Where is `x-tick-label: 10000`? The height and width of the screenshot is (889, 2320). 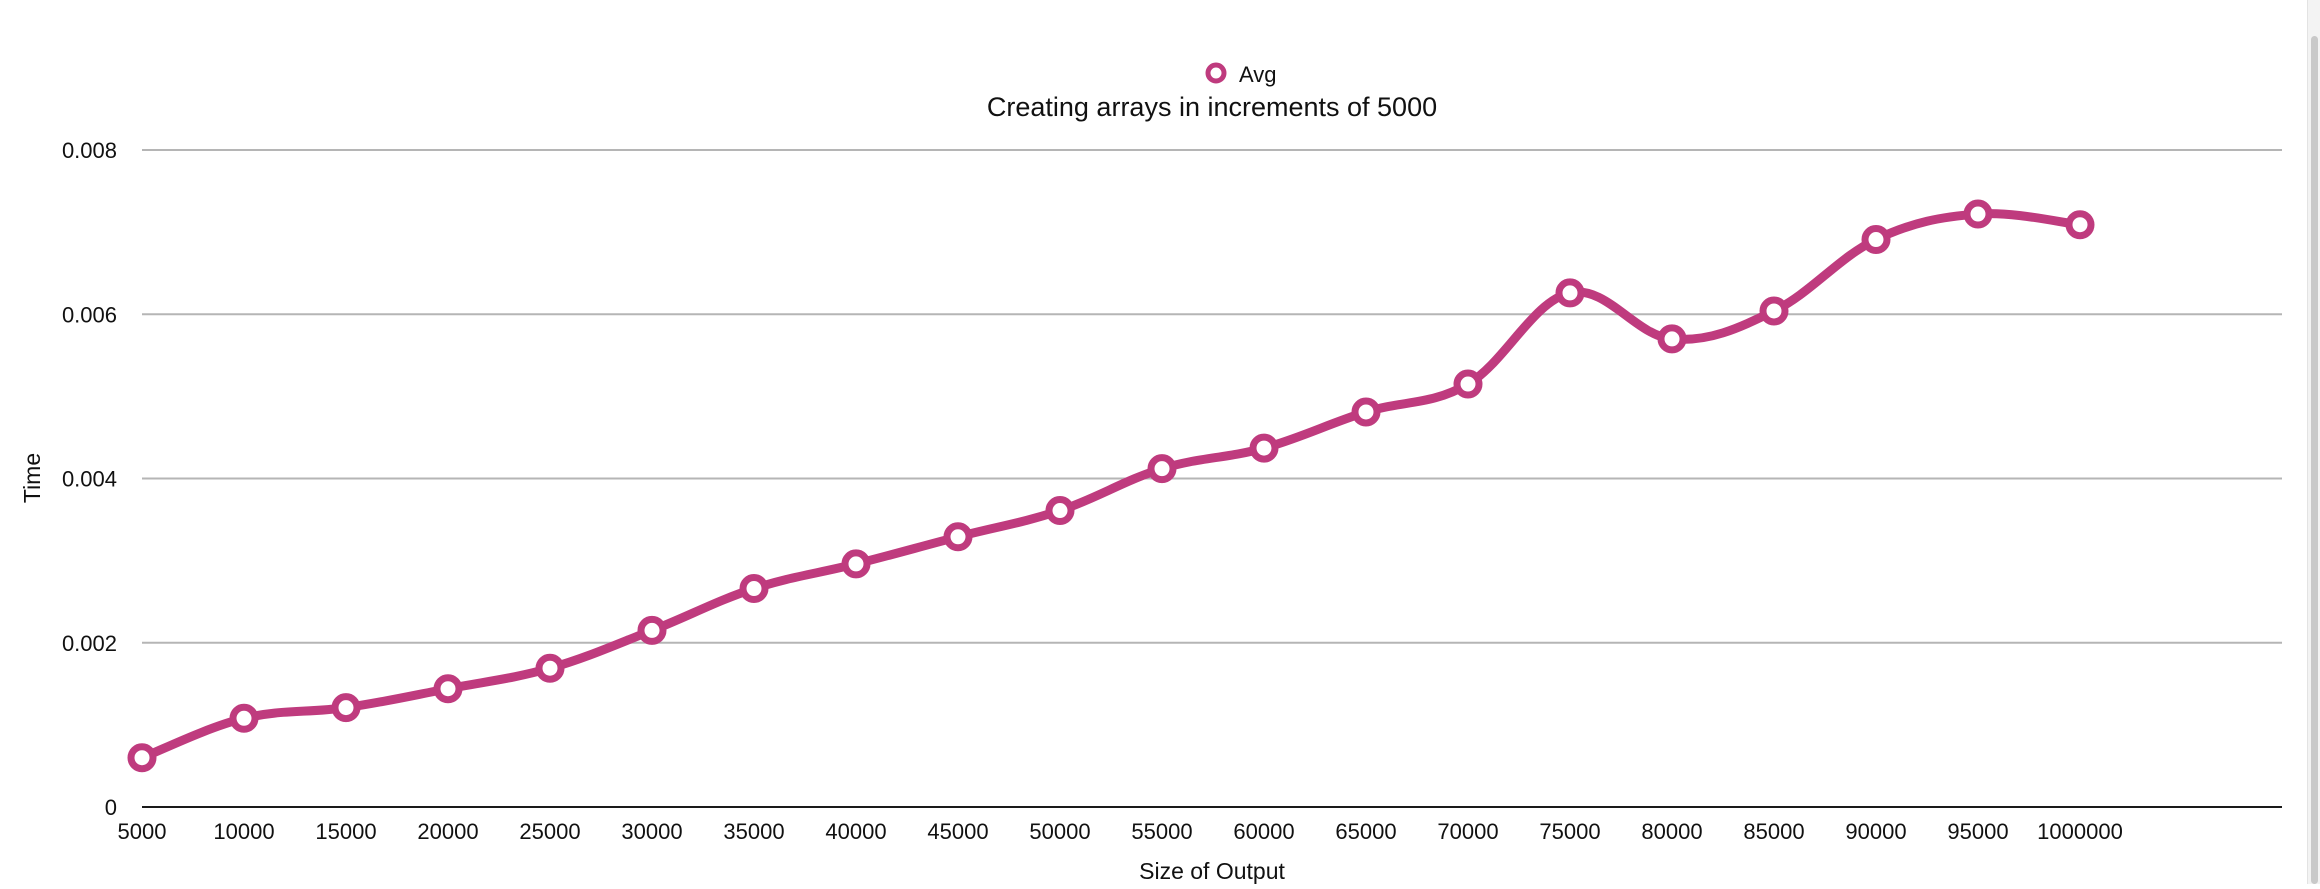 x-tick-label: 10000 is located at coordinates (243, 831).